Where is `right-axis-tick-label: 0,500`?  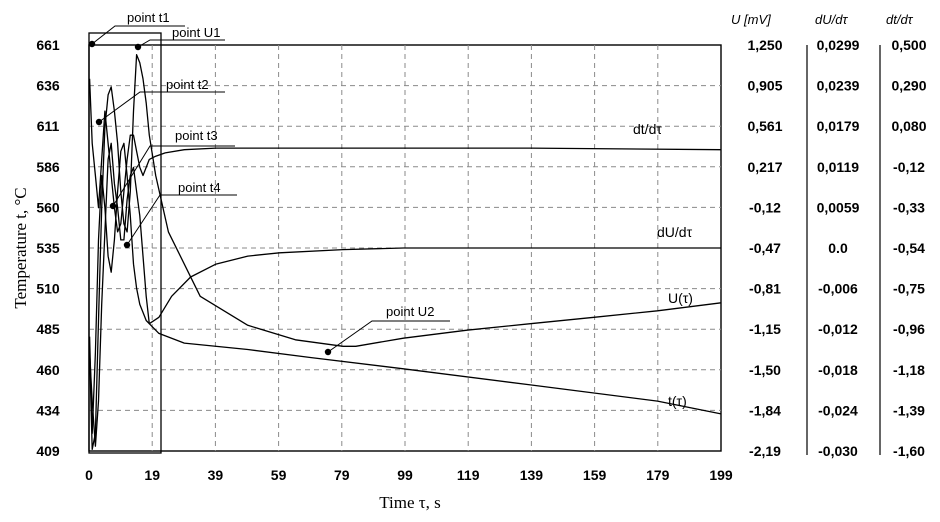
right-axis-tick-label: 0,500 is located at coordinates (908, 45).